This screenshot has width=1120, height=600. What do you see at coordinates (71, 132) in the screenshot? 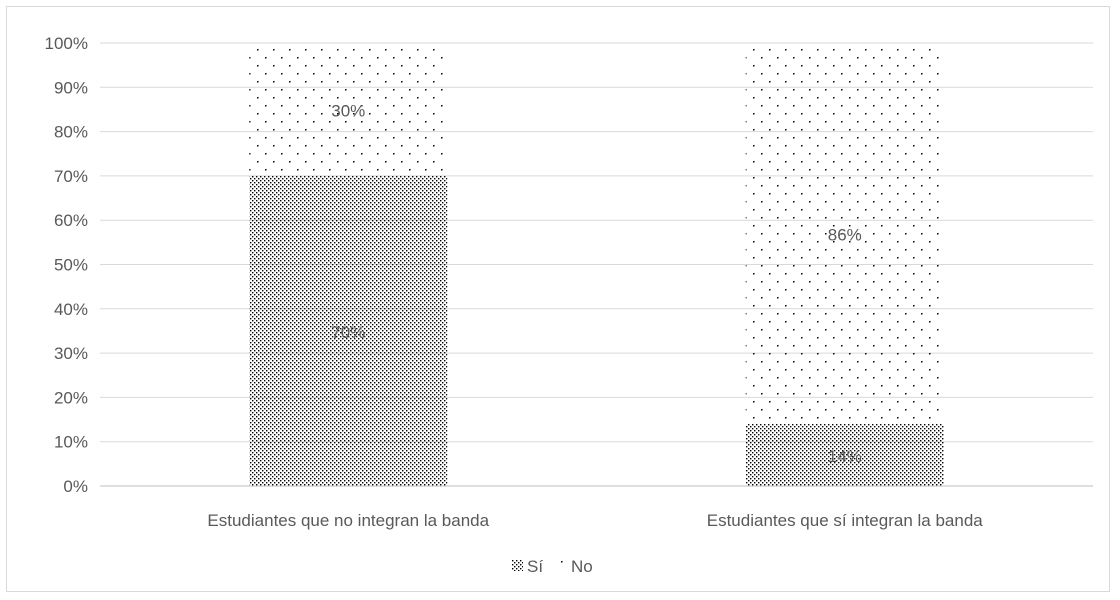
I see `y-tick-label: 80%` at bounding box center [71, 132].